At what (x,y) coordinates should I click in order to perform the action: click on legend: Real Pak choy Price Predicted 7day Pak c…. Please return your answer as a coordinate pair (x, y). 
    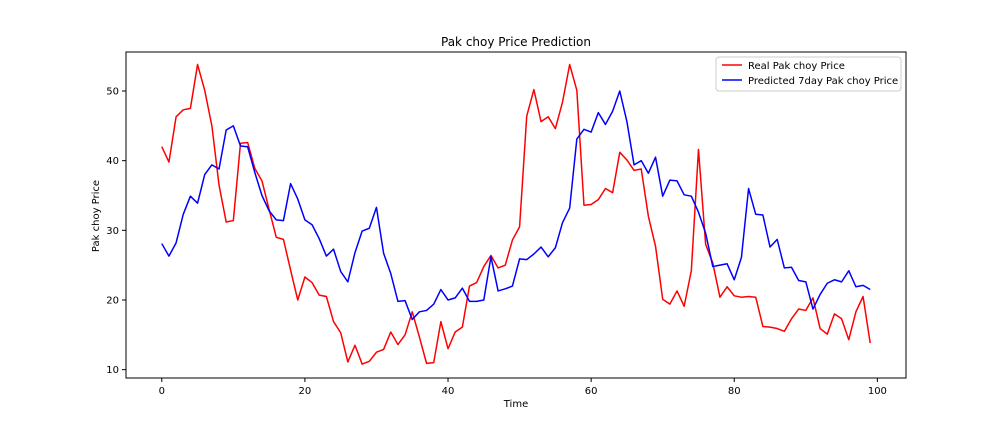
    Looking at the image, I should click on (808, 74).